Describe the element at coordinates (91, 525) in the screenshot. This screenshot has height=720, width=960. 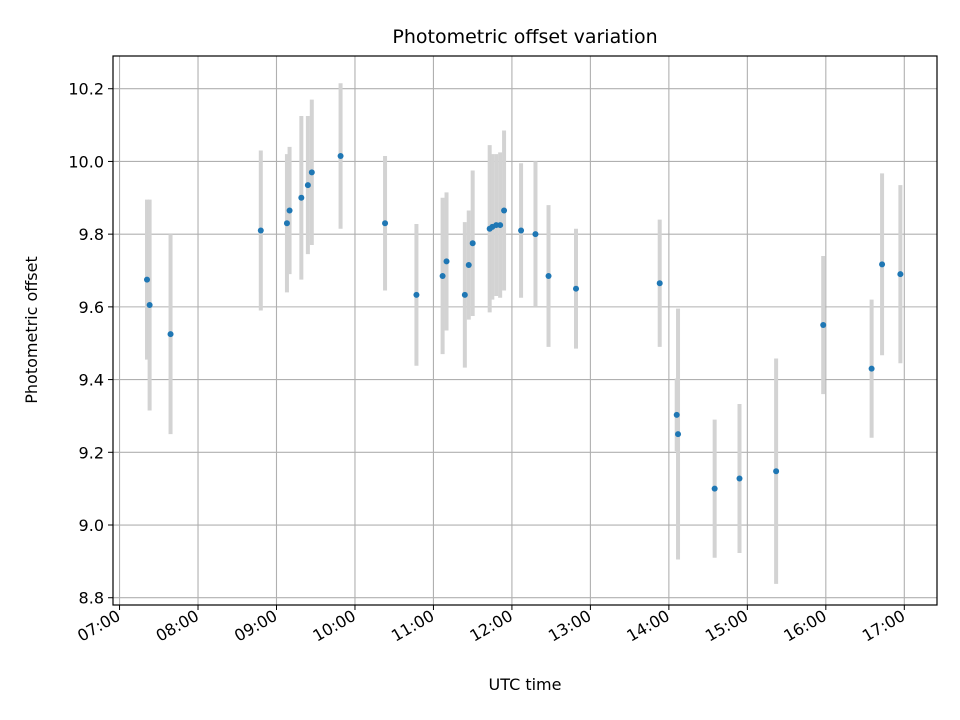
I see `y-tick-label: 9.0` at that location.